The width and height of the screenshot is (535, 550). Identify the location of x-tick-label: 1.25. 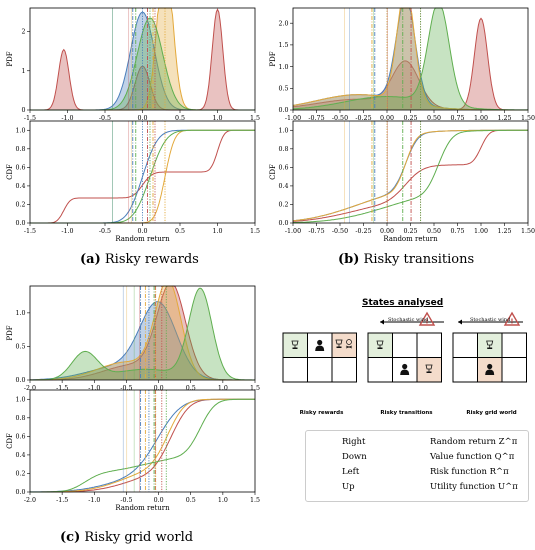
(504, 231).